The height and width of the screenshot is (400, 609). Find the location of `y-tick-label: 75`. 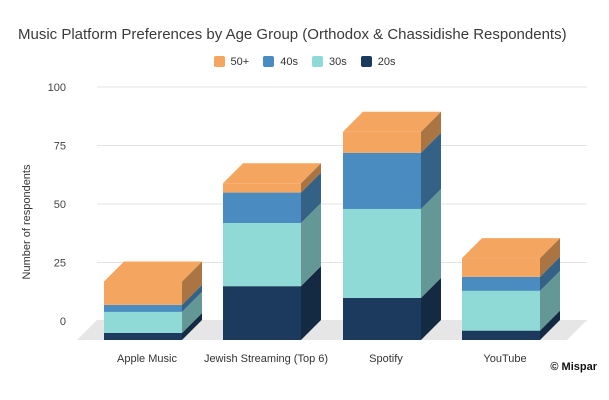

y-tick-label: 75 is located at coordinates (60, 147).